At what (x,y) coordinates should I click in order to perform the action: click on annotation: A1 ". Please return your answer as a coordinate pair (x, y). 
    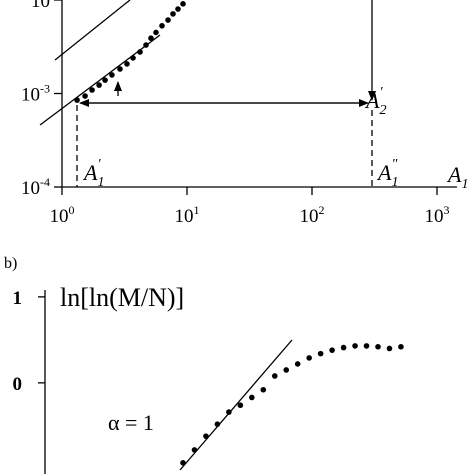
    Looking at the image, I should click on (387, 173).